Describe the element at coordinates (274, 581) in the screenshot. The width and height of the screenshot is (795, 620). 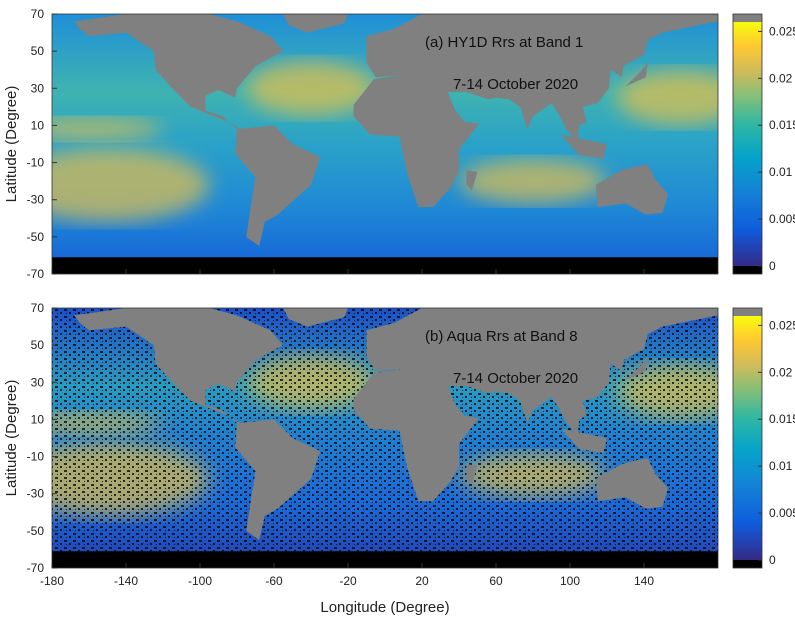
I see `x-tick-label: -60` at that location.